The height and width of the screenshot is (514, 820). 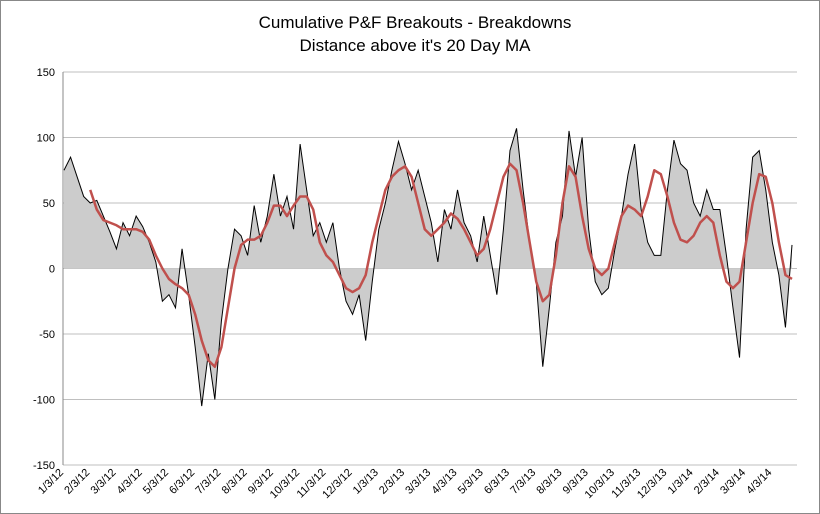 What do you see at coordinates (44, 401) in the screenshot?
I see `y-tick-label: -100` at bounding box center [44, 401].